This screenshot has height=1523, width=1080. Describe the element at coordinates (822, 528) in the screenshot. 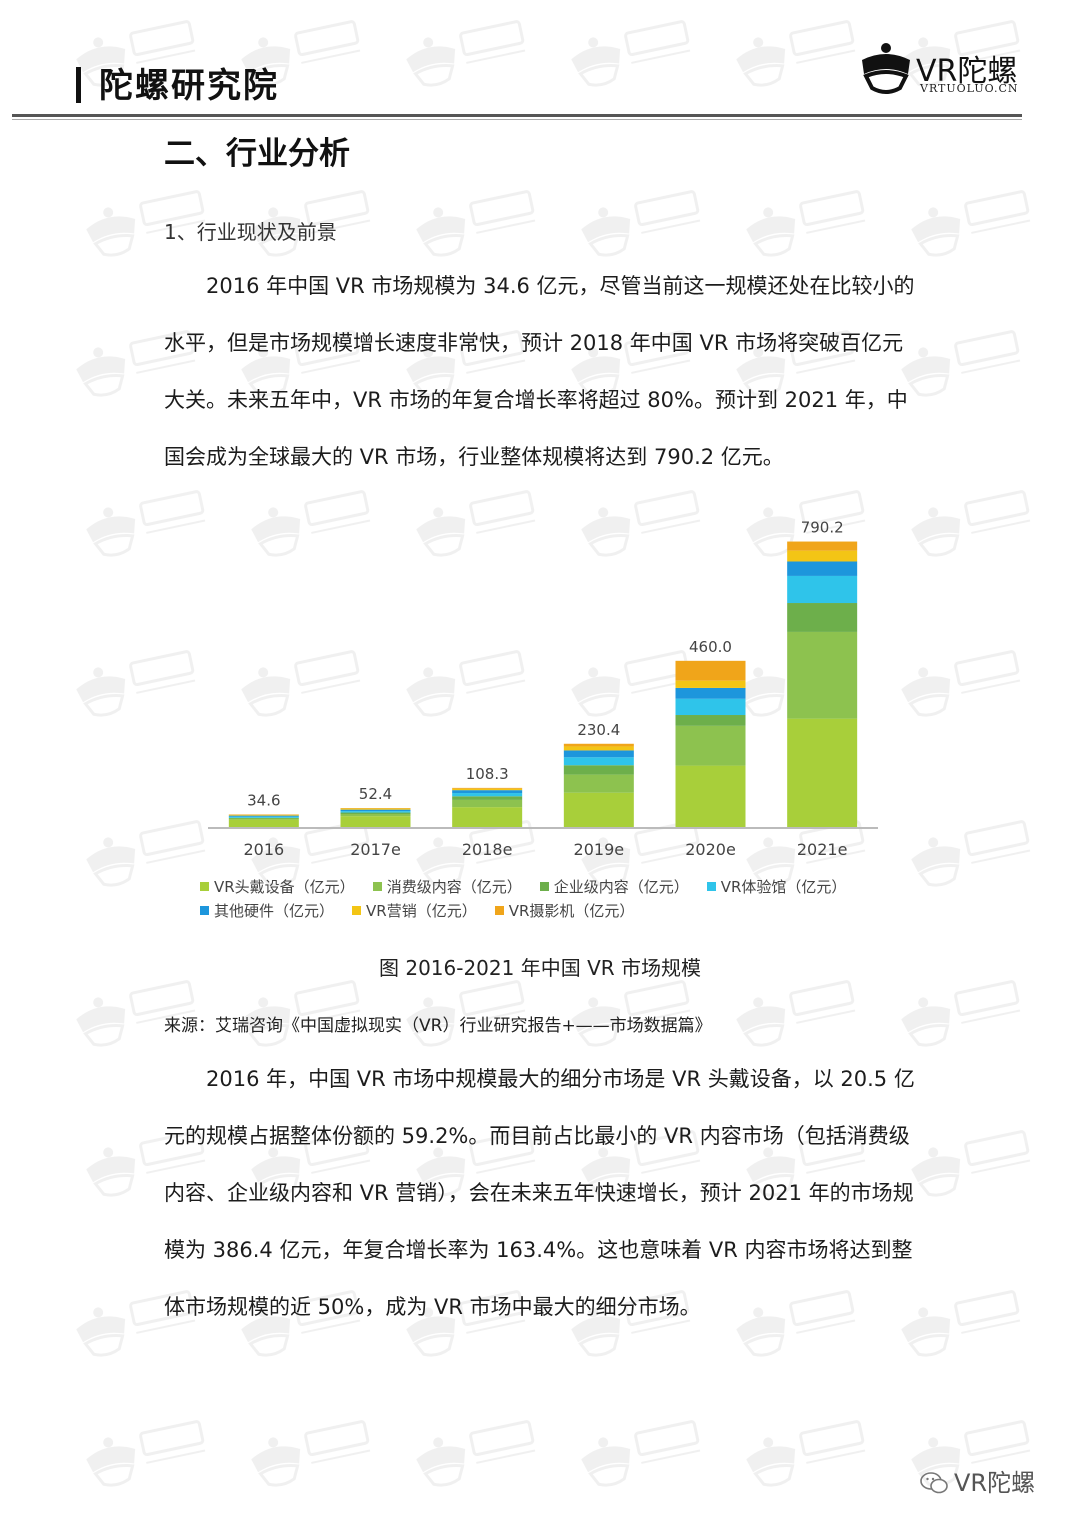

I see `data-label-2021e: 790.2` at that location.